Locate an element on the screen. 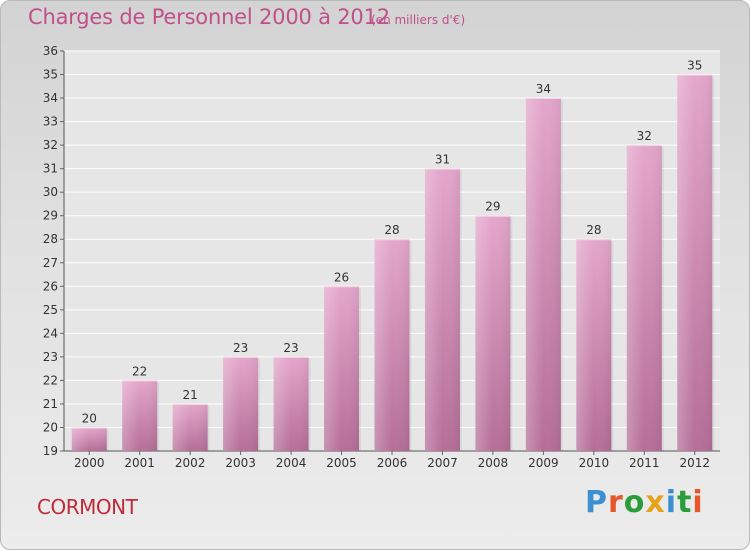 The image size is (750, 550). brand-letter: x is located at coordinates (655, 502).